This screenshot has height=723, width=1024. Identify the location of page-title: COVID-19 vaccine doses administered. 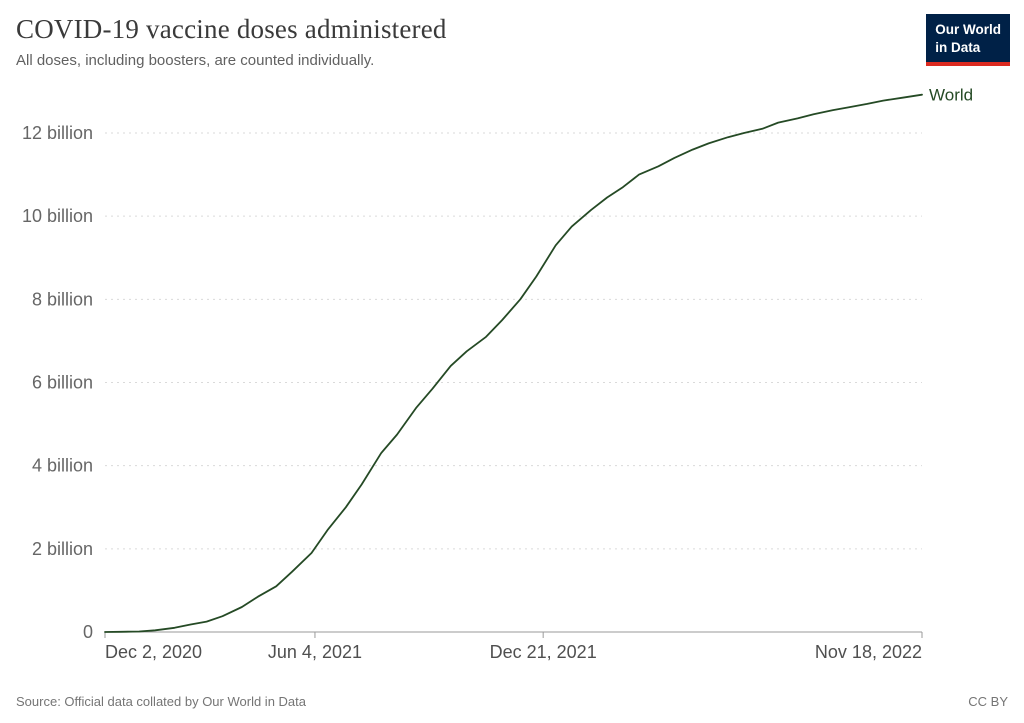
(231, 29).